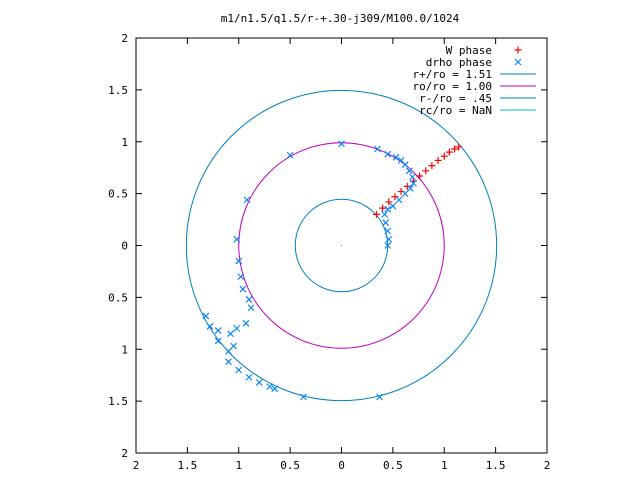 This screenshot has height=480, width=640. Describe the element at coordinates (452, 86) in the screenshot. I see `legend-label: ro/ro = 1.00` at that location.